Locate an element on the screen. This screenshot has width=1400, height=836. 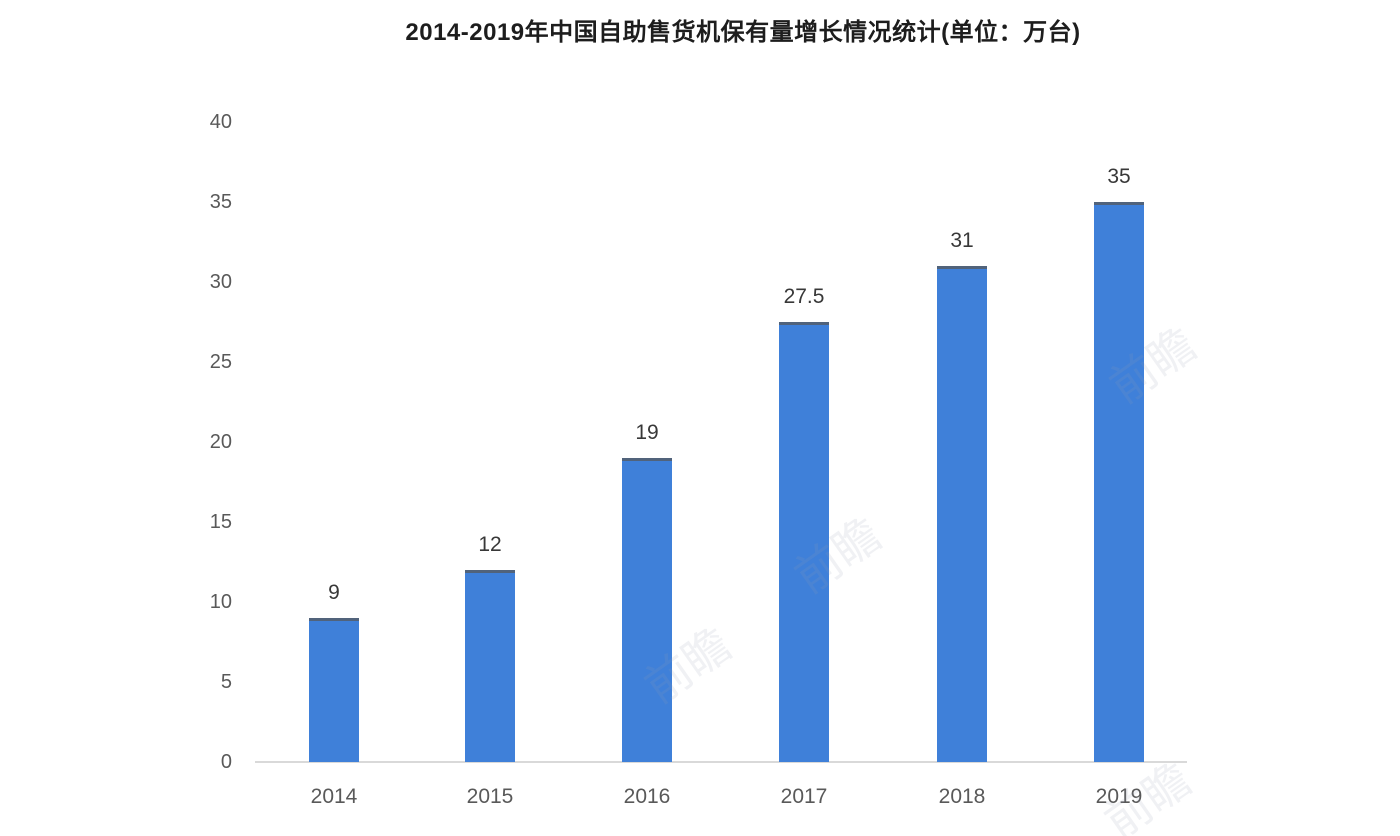
bar-value-label: 9 is located at coordinates (334, 592).